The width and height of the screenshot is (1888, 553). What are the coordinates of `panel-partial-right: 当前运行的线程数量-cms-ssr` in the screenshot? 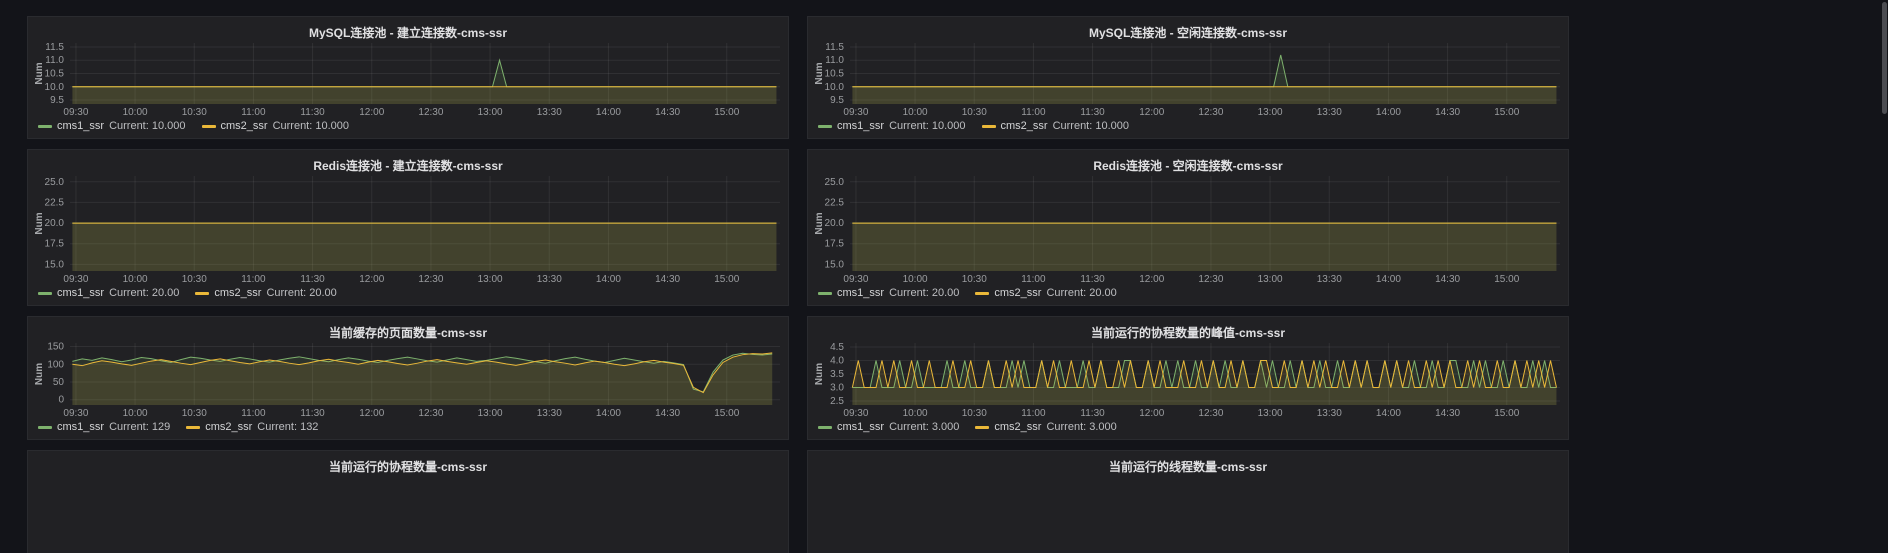 It's located at (1188, 501).